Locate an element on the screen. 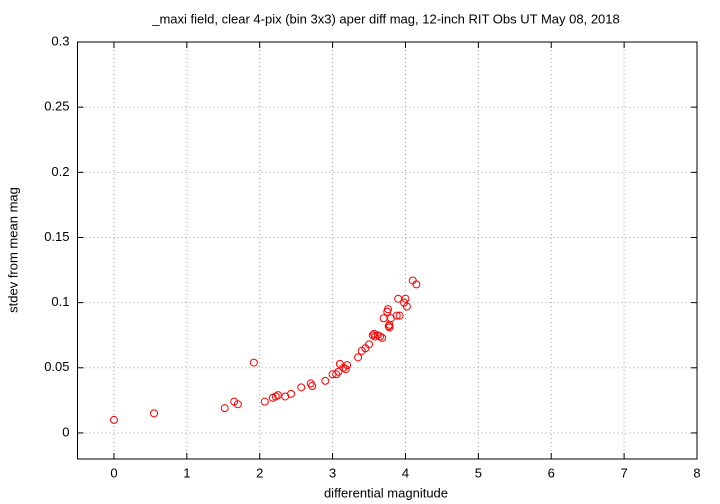 The height and width of the screenshot is (504, 720). x-tick-label: 7 is located at coordinates (624, 472).